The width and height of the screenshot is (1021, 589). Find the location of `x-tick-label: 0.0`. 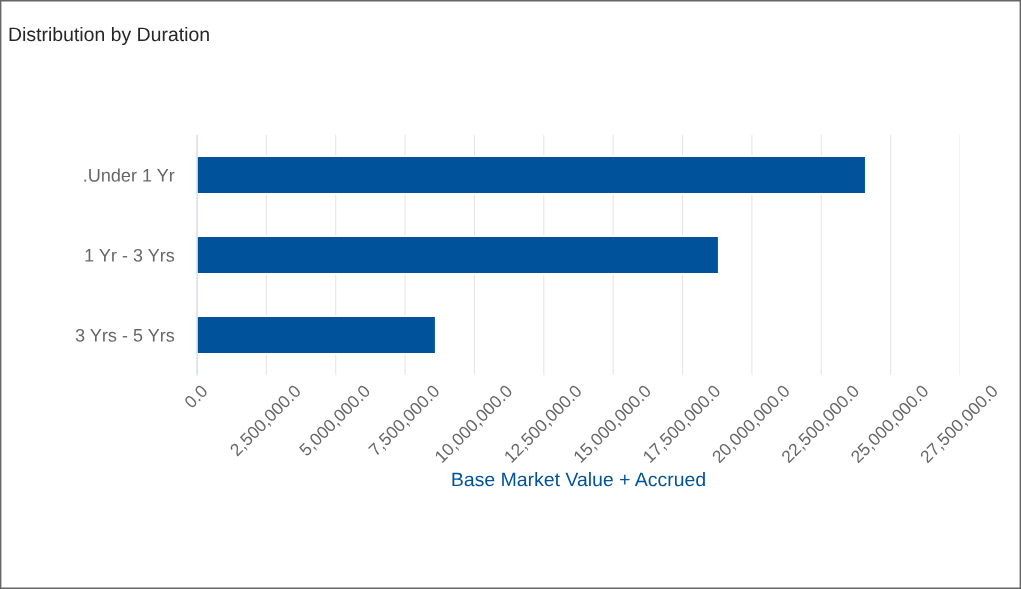

x-tick-label: 0.0 is located at coordinates (196, 396).